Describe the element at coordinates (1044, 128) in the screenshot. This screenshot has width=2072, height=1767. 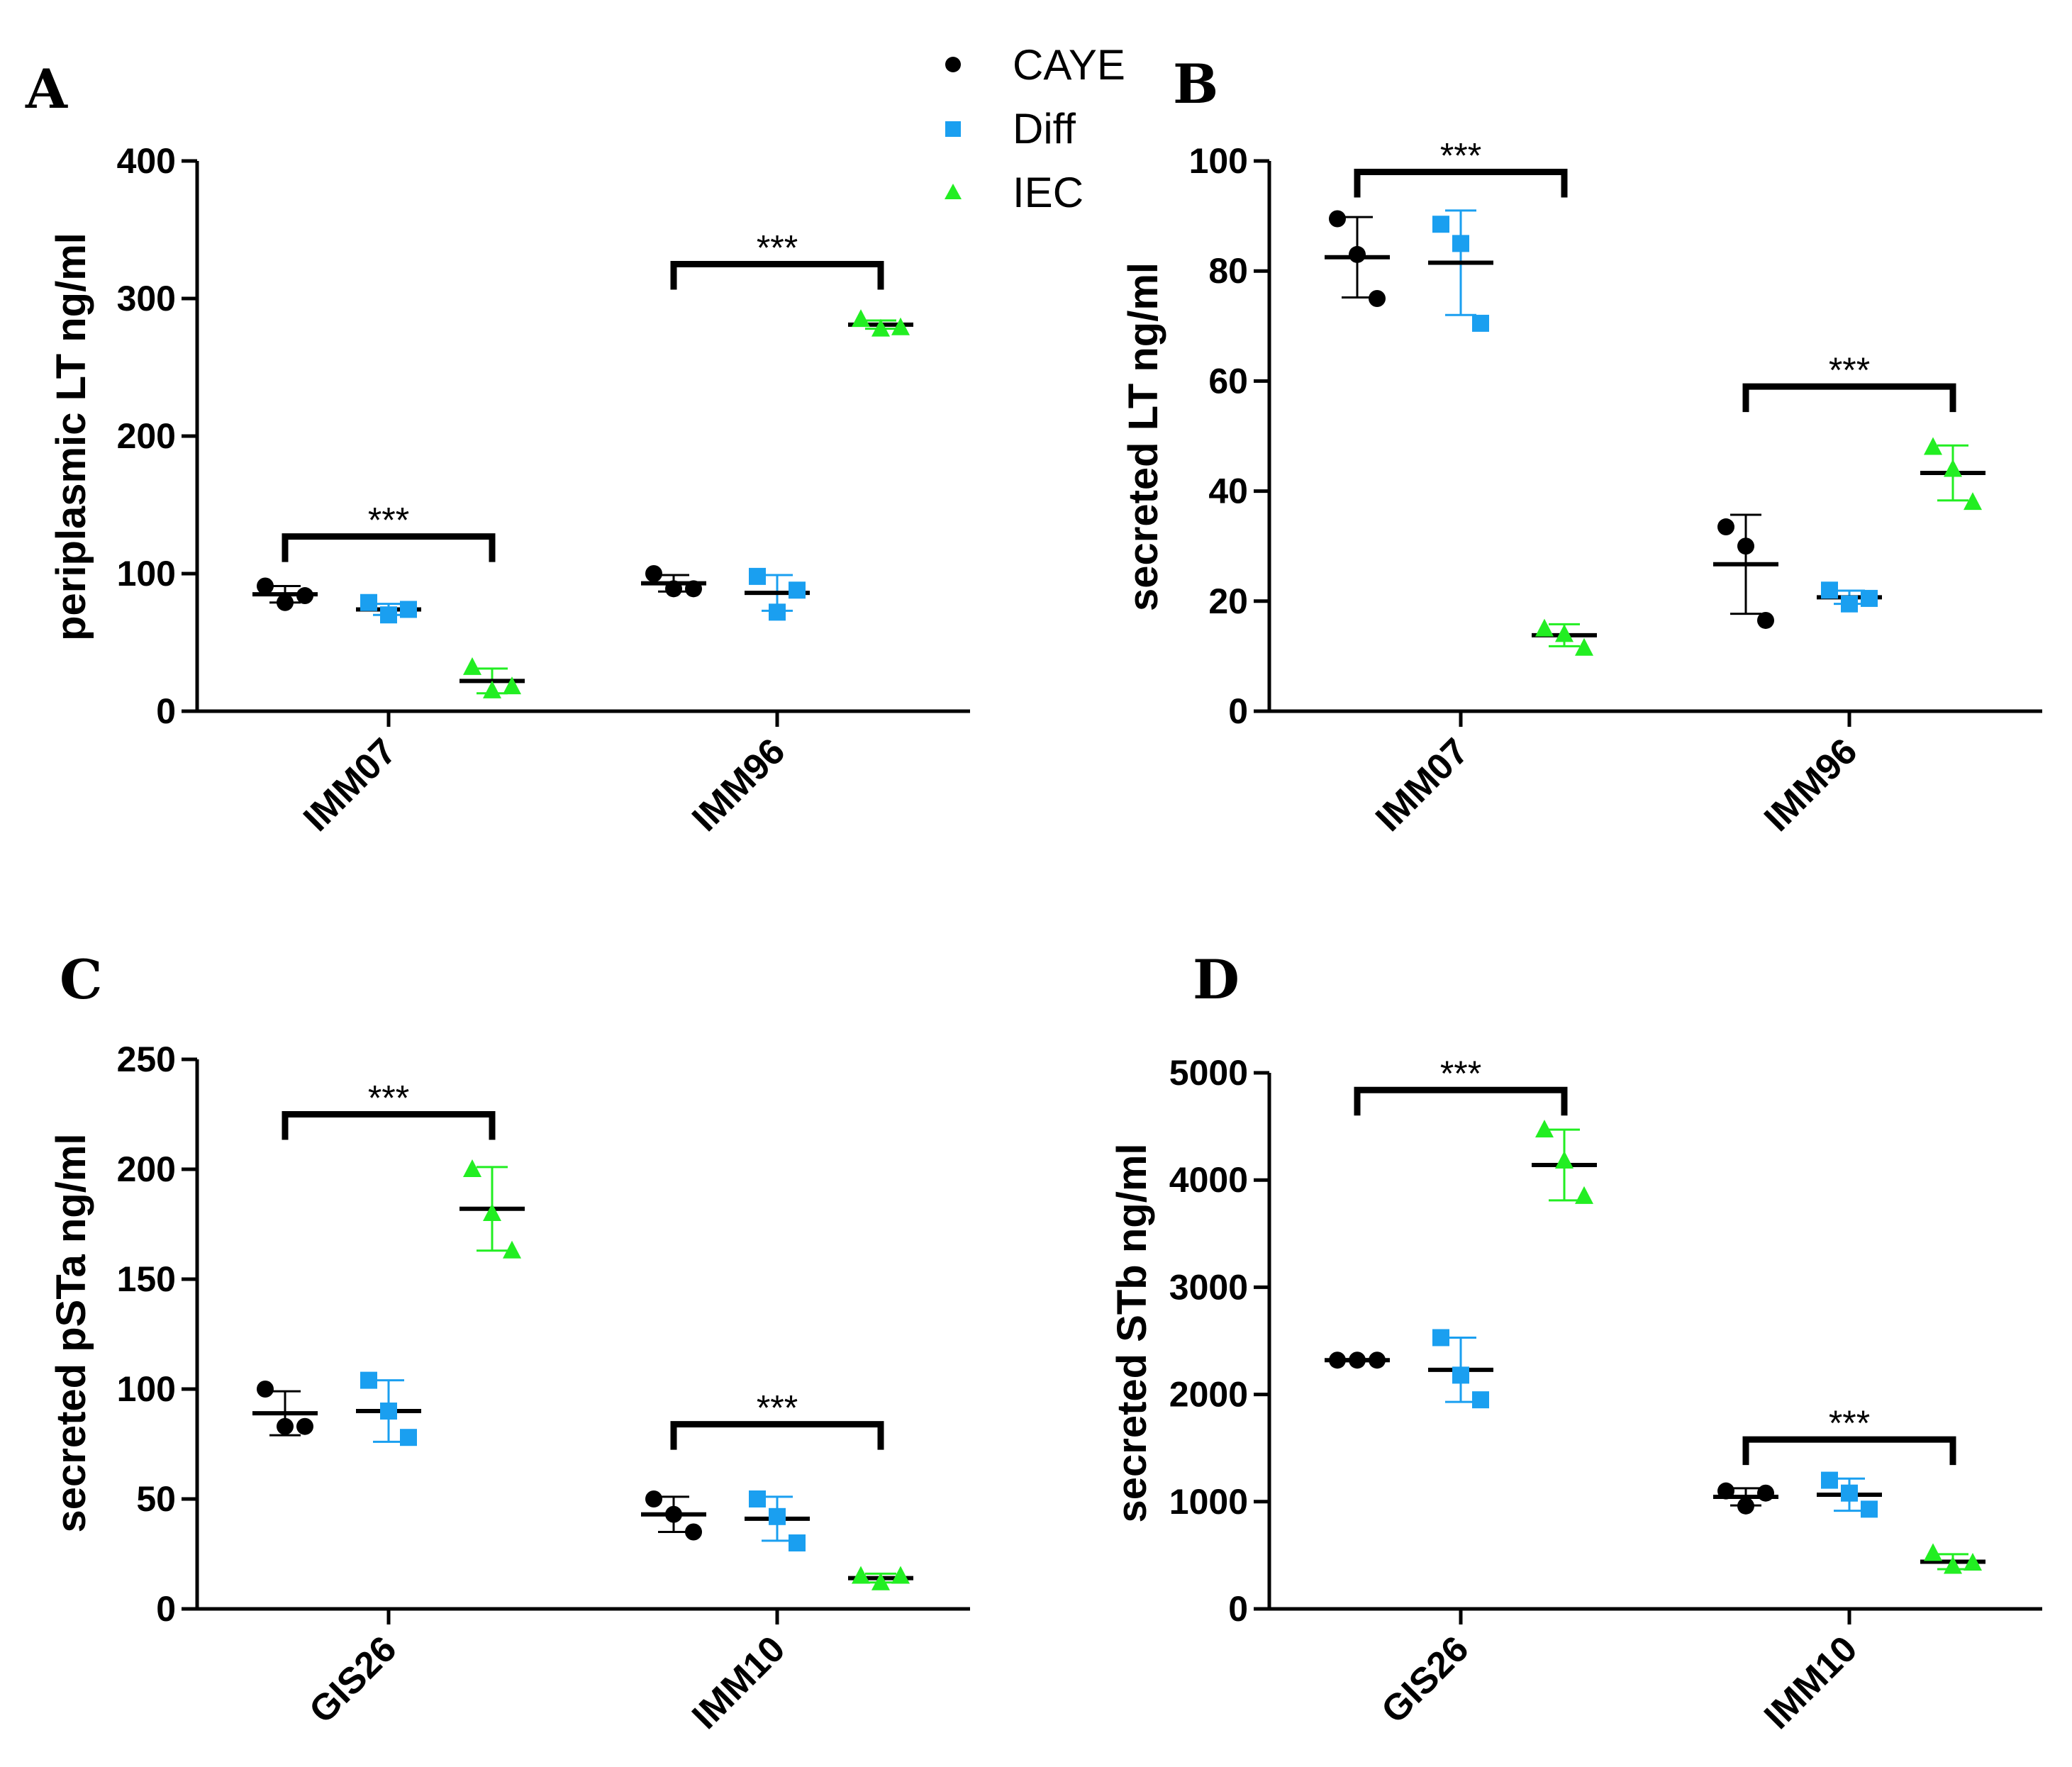
I see `legend-label-diff: Diff` at that location.